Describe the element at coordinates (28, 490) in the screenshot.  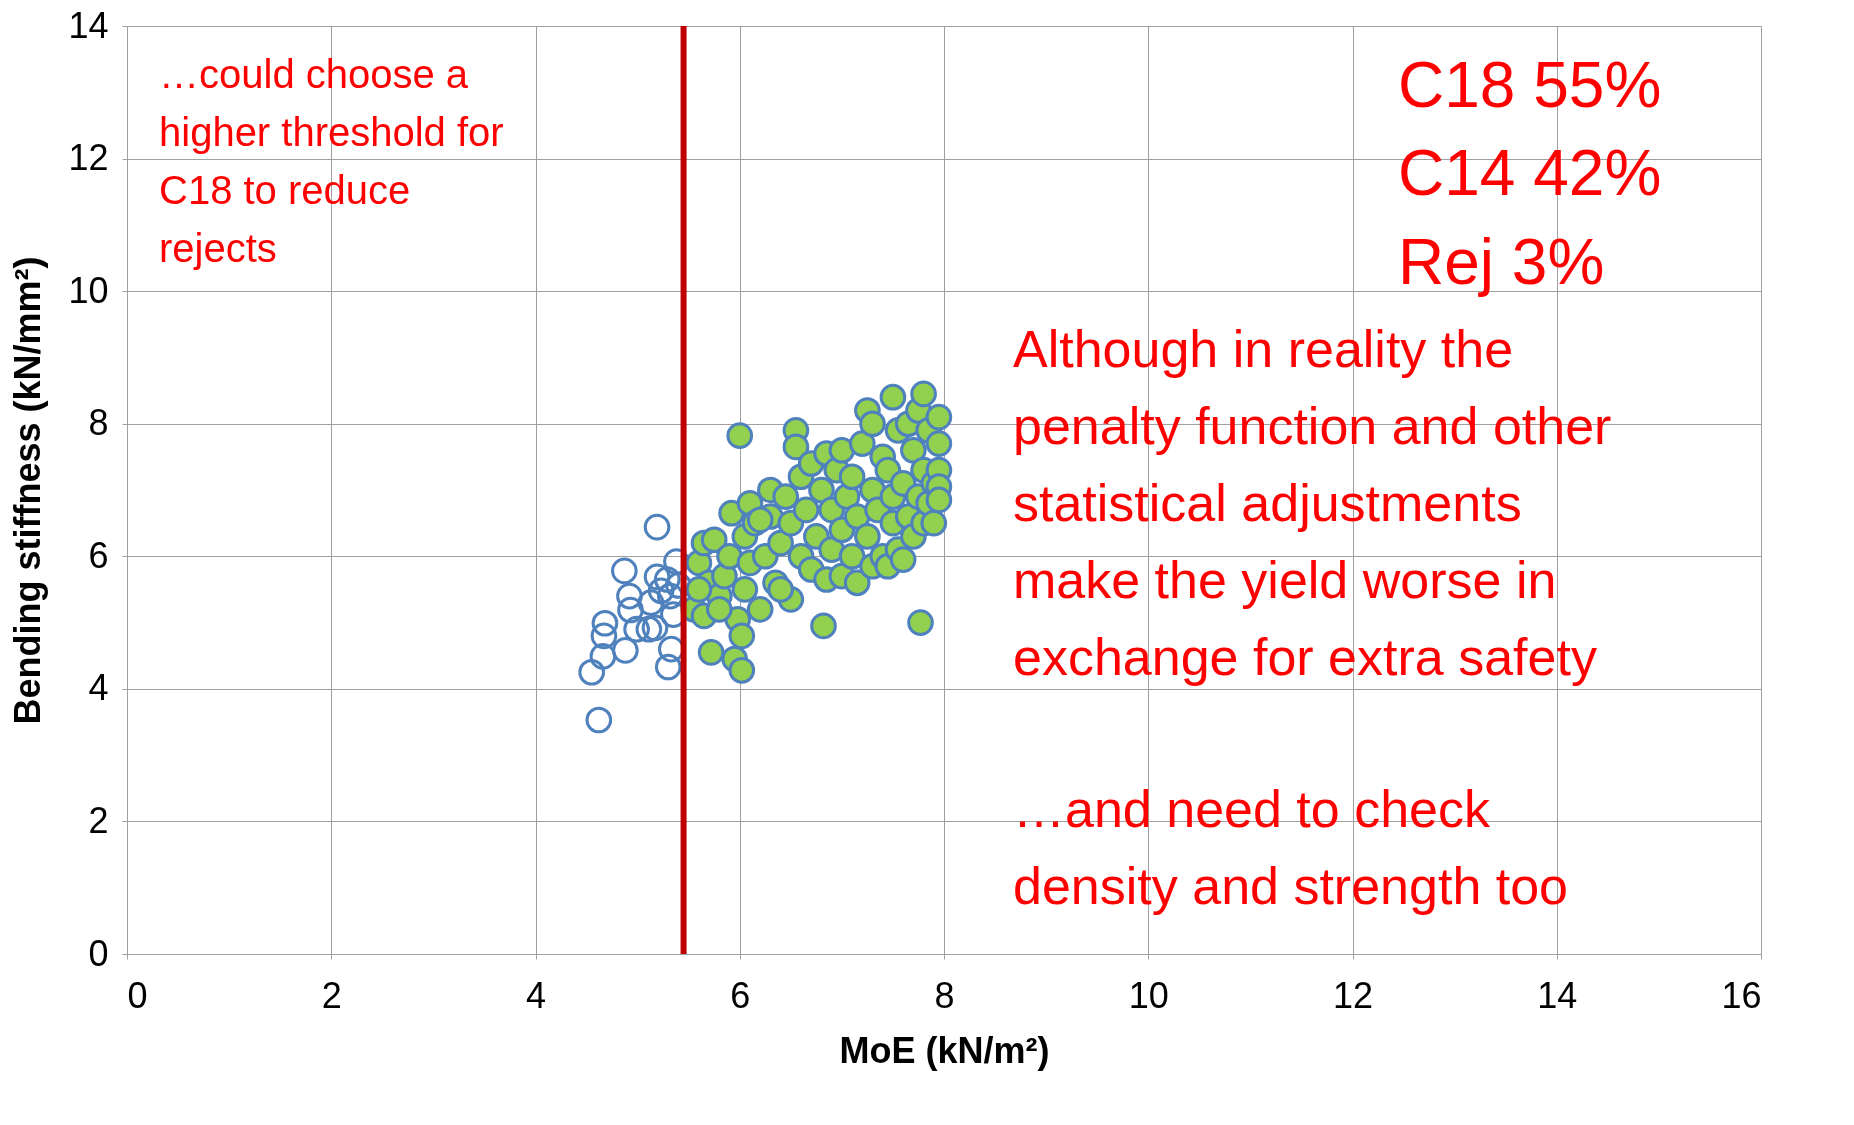
I see `y-axis-title: Bending stiffness (kN/mm²)` at that location.